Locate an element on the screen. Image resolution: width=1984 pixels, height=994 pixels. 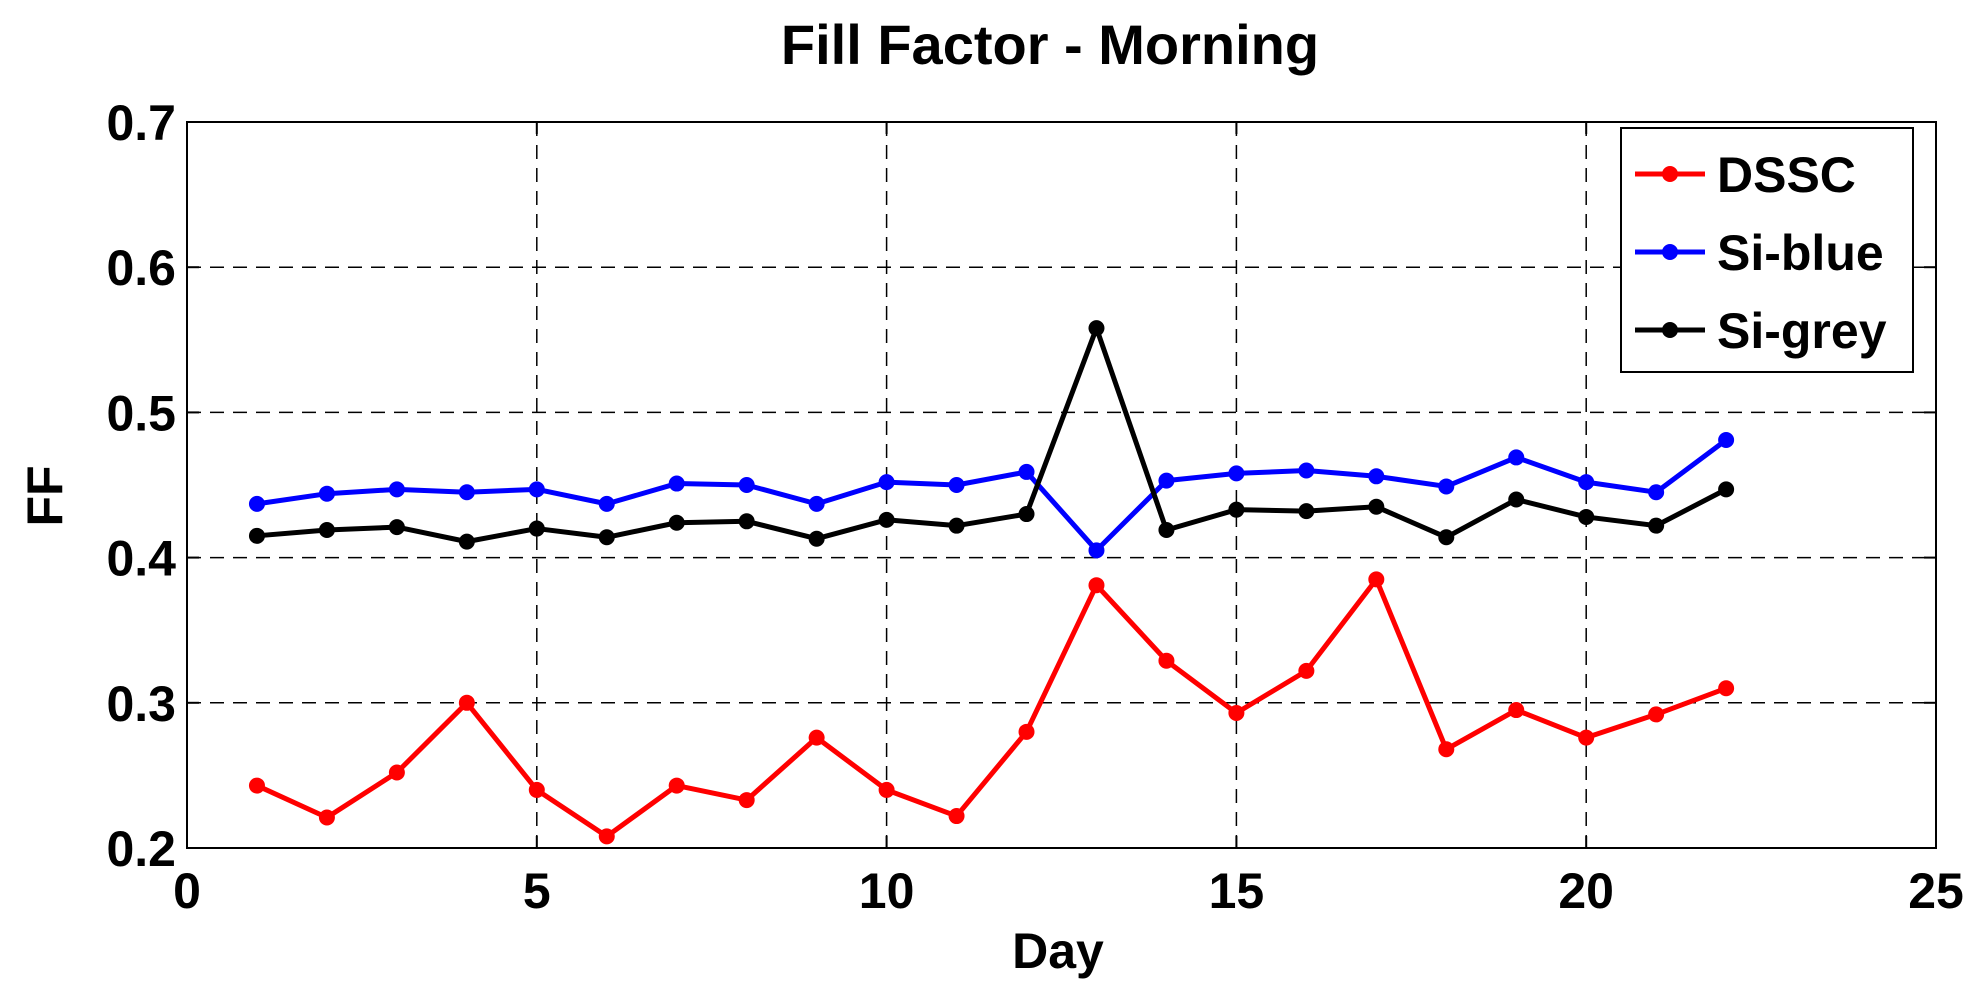
y-tick-label: 0.4 is located at coordinates (141, 559).